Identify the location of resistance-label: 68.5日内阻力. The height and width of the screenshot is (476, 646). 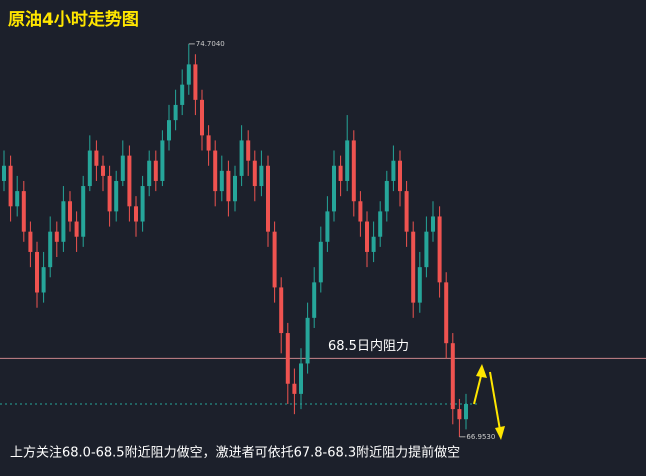
(368, 346).